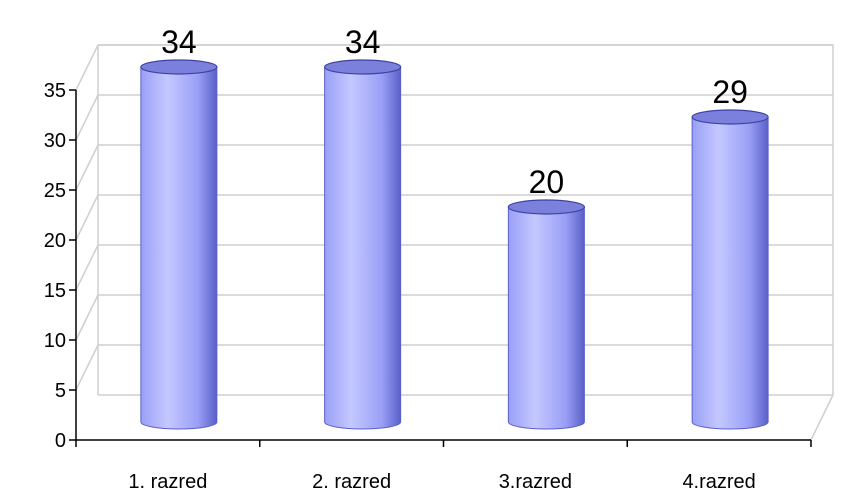  Describe the element at coordinates (55, 291) in the screenshot. I see `y-tick-label: 15` at that location.